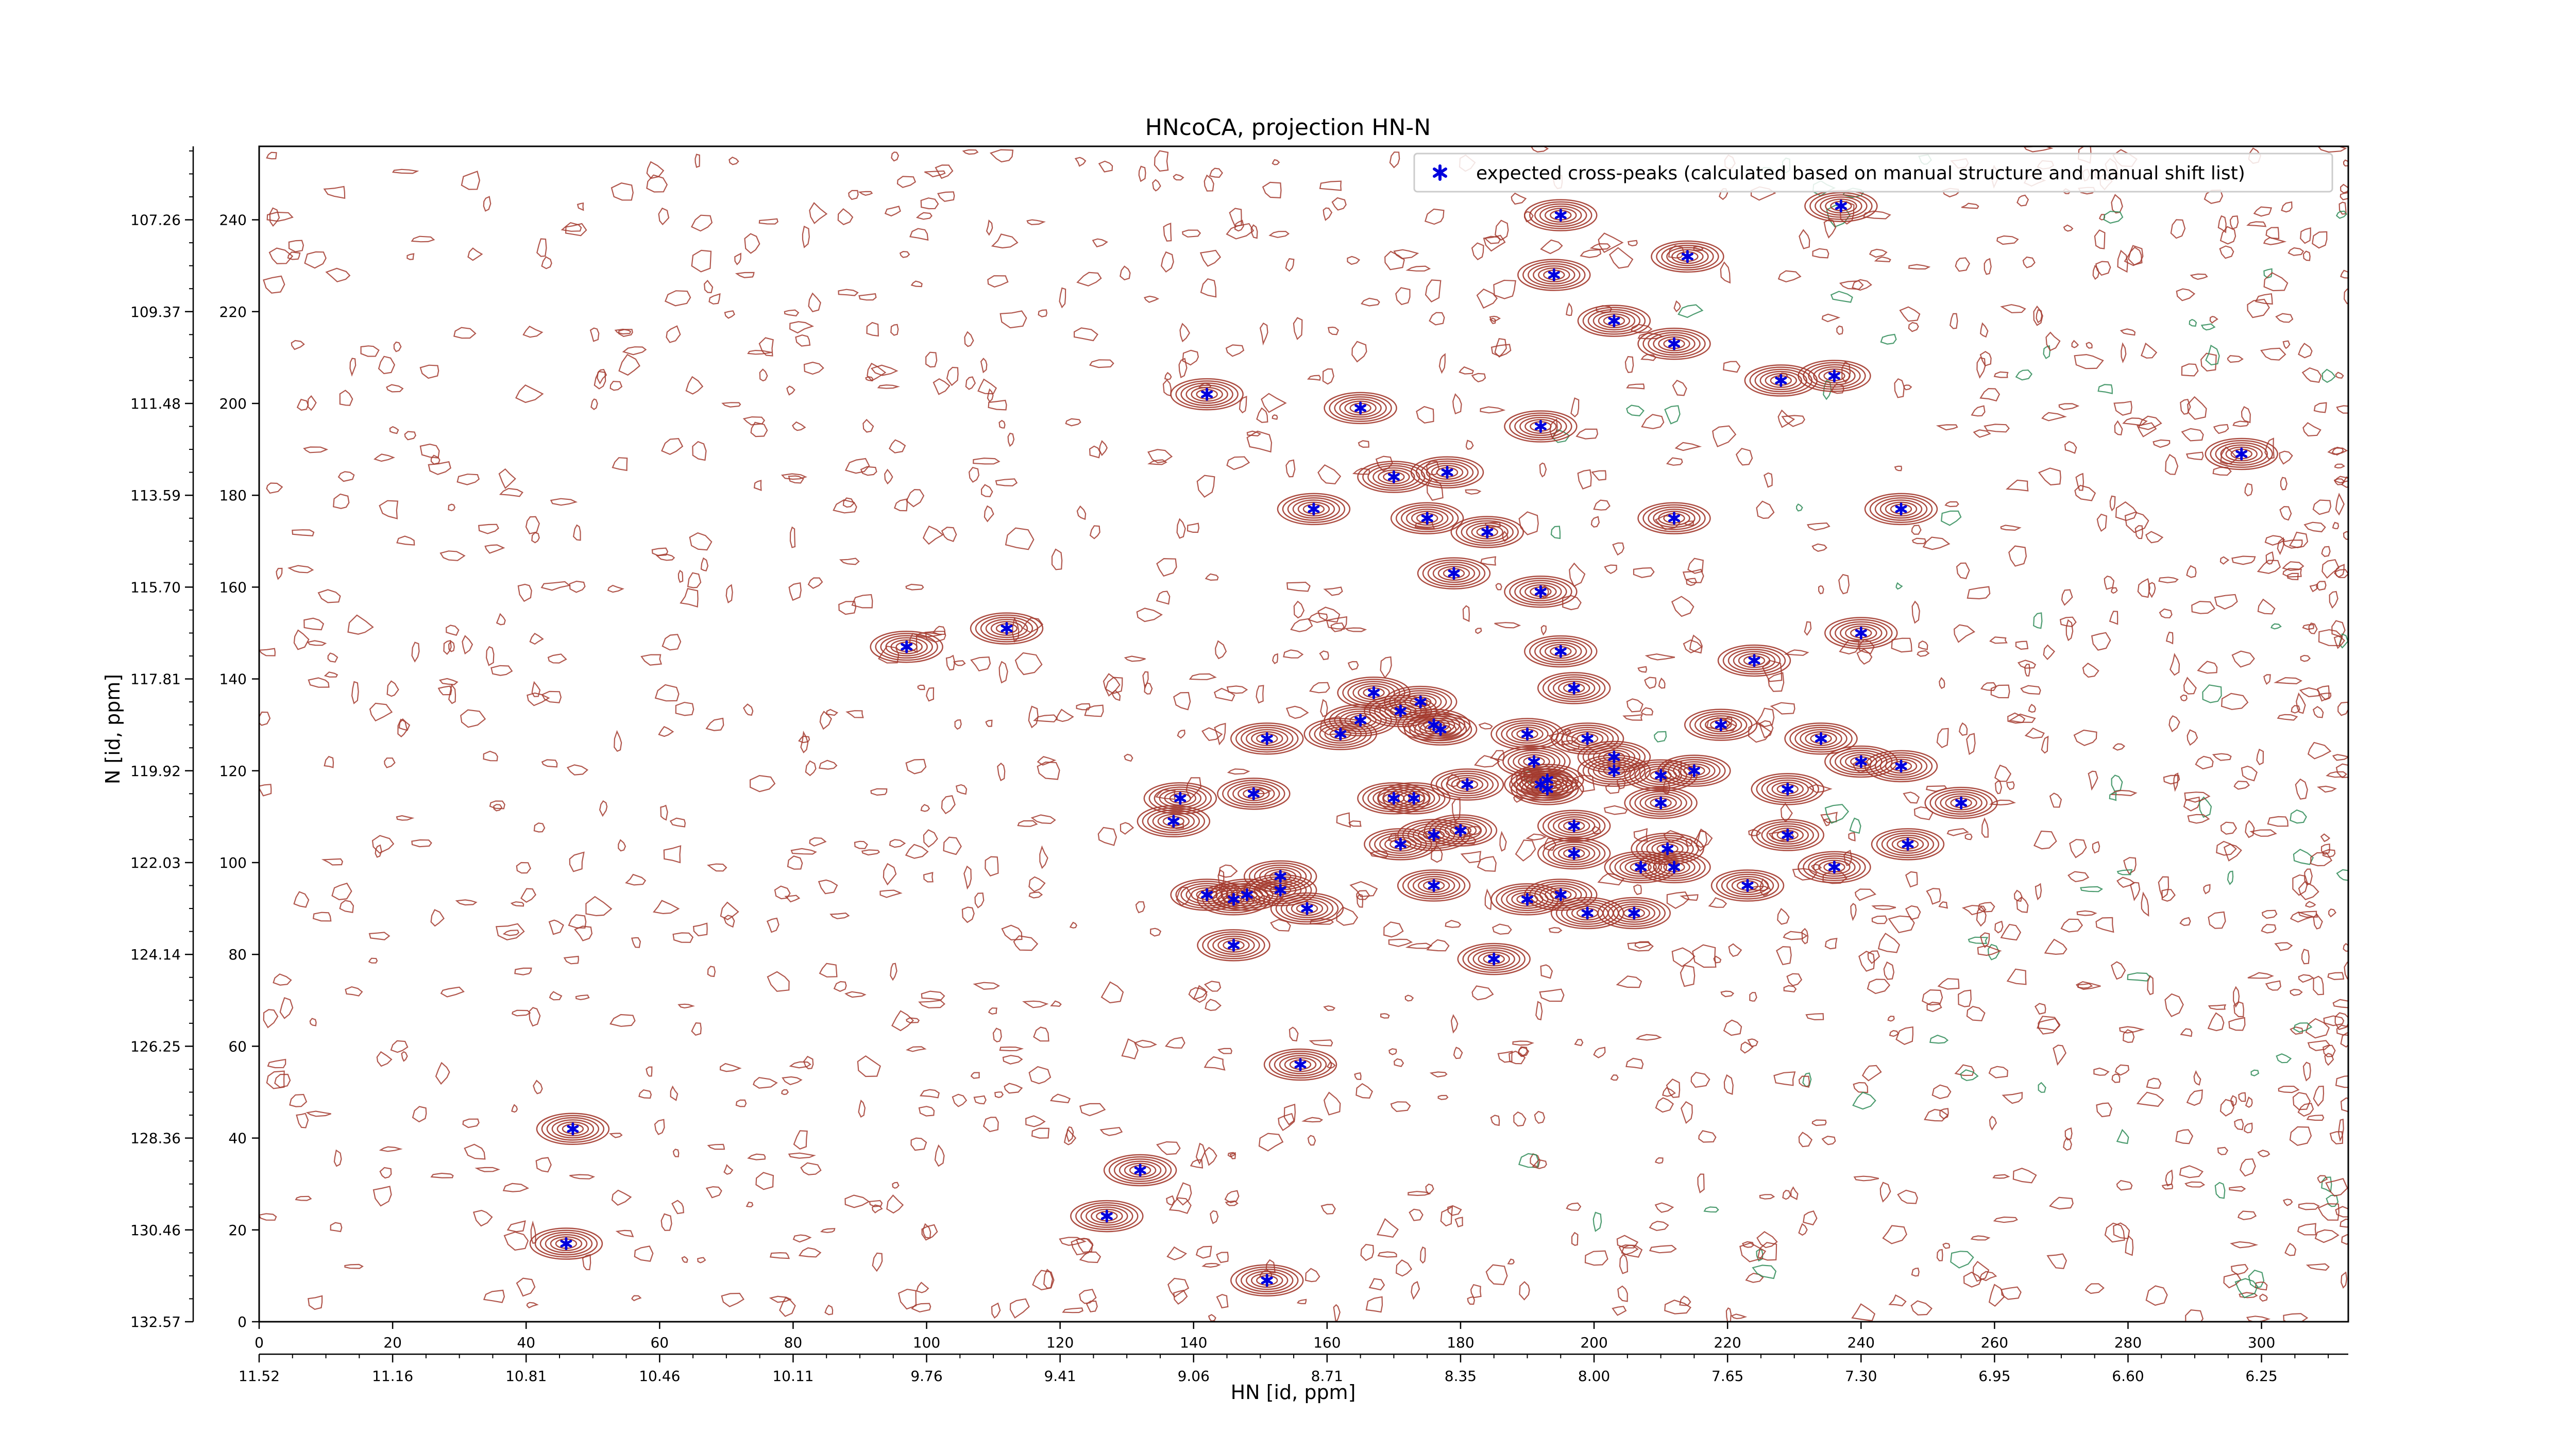 The image size is (2576, 1449). What do you see at coordinates (1288, 127) in the screenshot?
I see `chart-title: HNcoCA, projection HN-N` at bounding box center [1288, 127].